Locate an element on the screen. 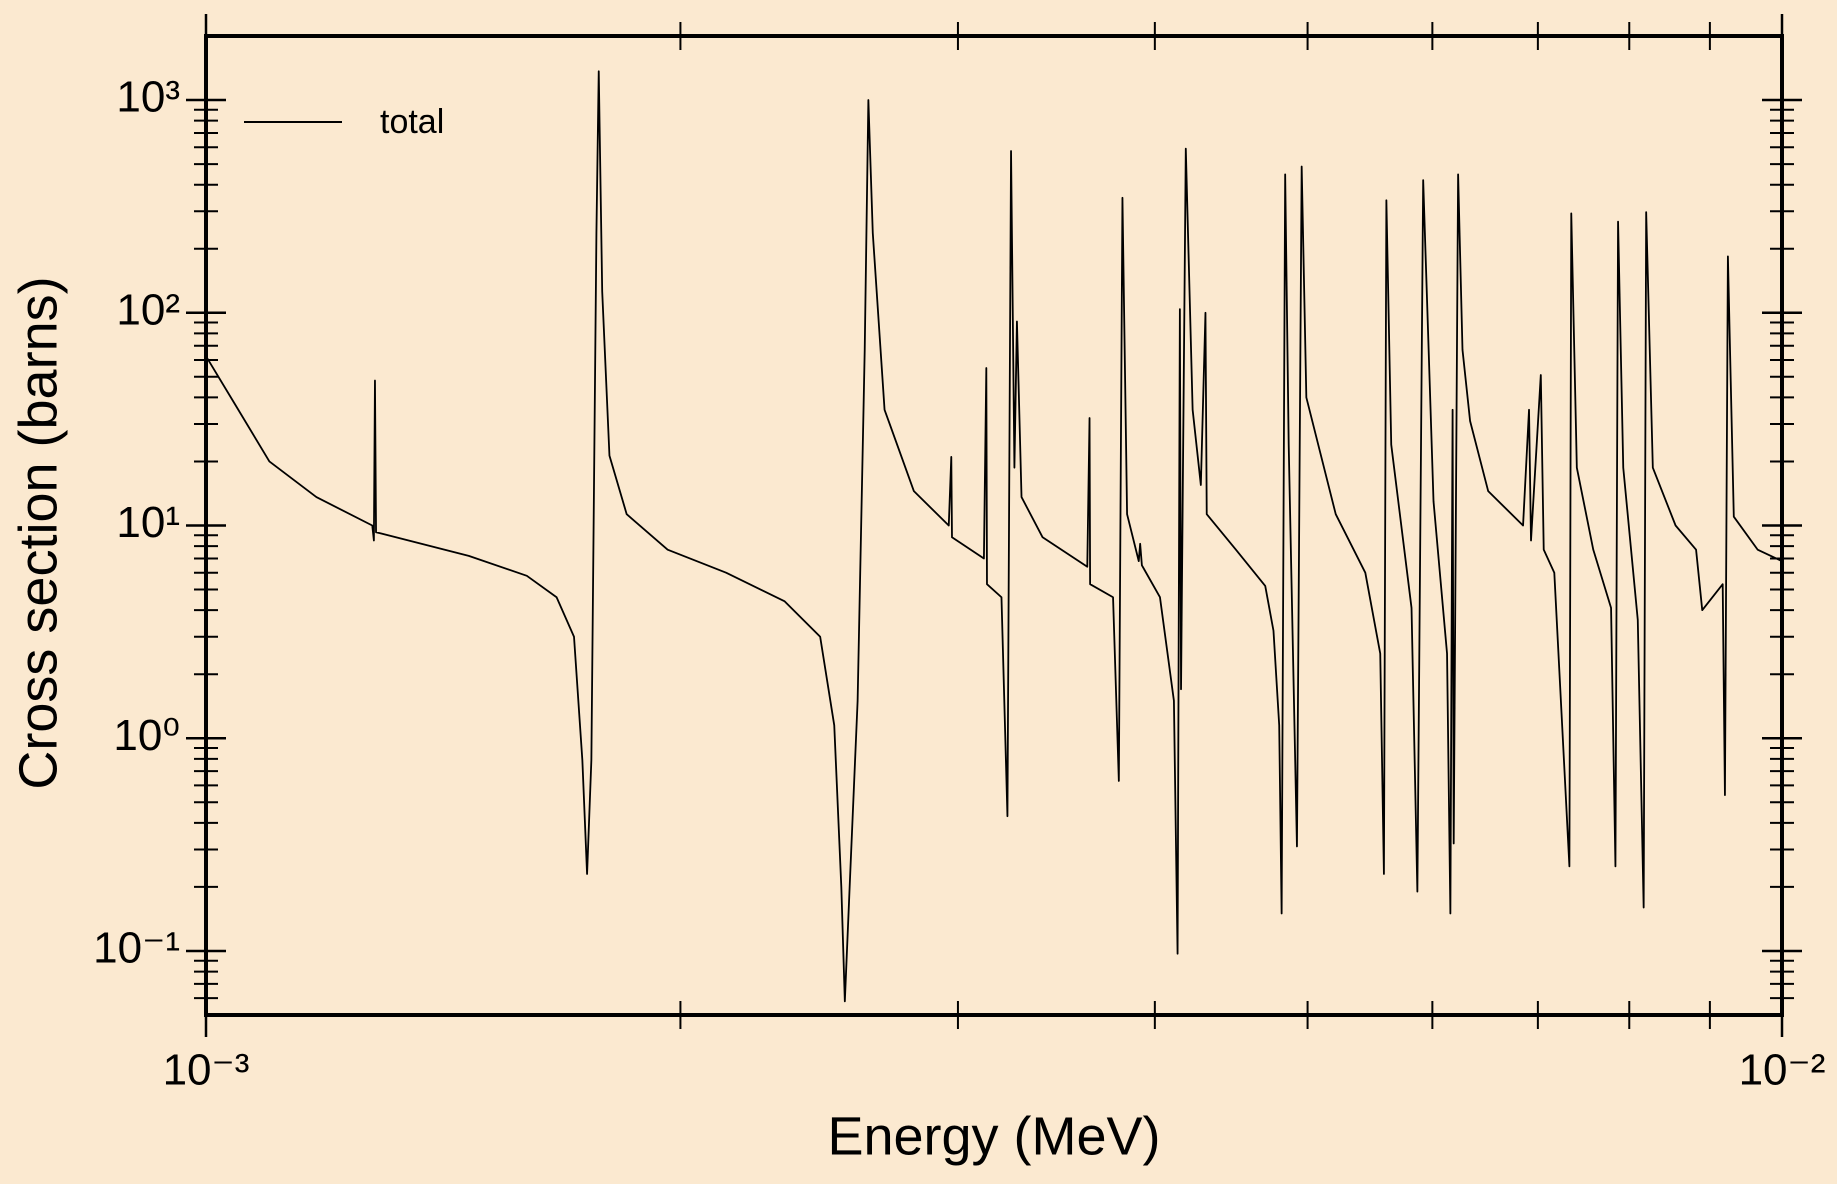  y-tick-label: 10⁻¹ is located at coordinates (136, 948).